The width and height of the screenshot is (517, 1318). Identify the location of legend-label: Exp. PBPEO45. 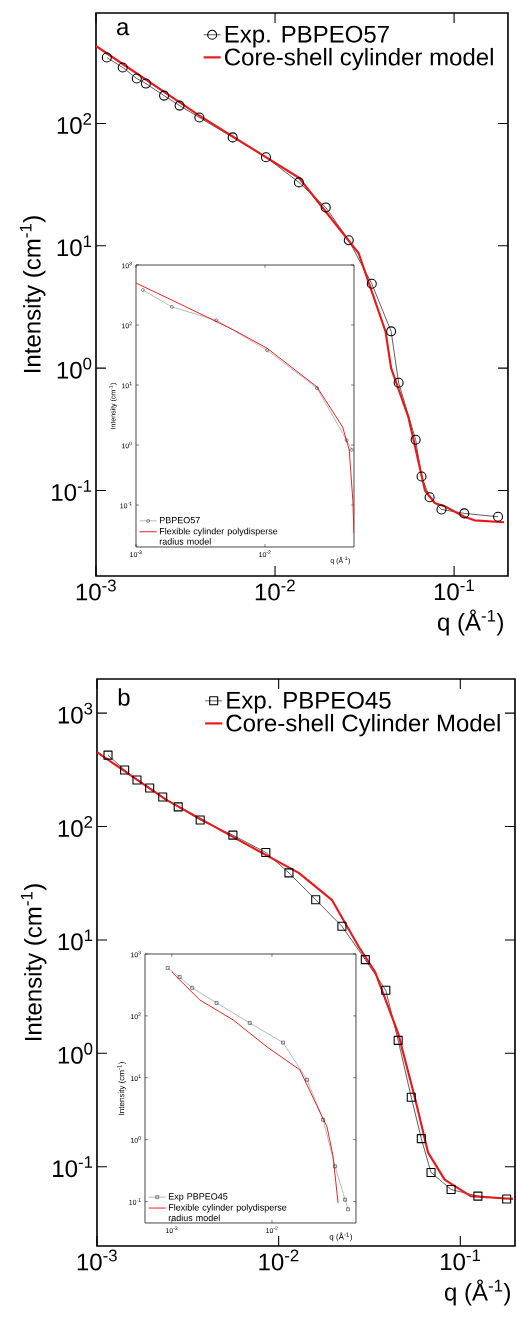
(309, 702).